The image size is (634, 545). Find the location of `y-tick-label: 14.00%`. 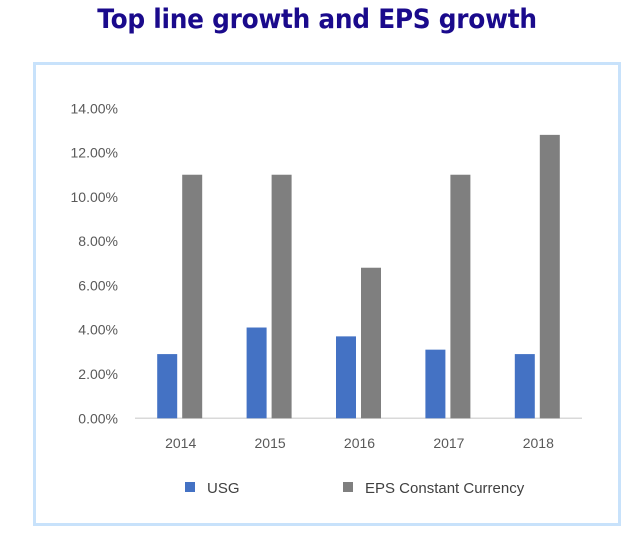

y-tick-label: 14.00% is located at coordinates (94, 108).